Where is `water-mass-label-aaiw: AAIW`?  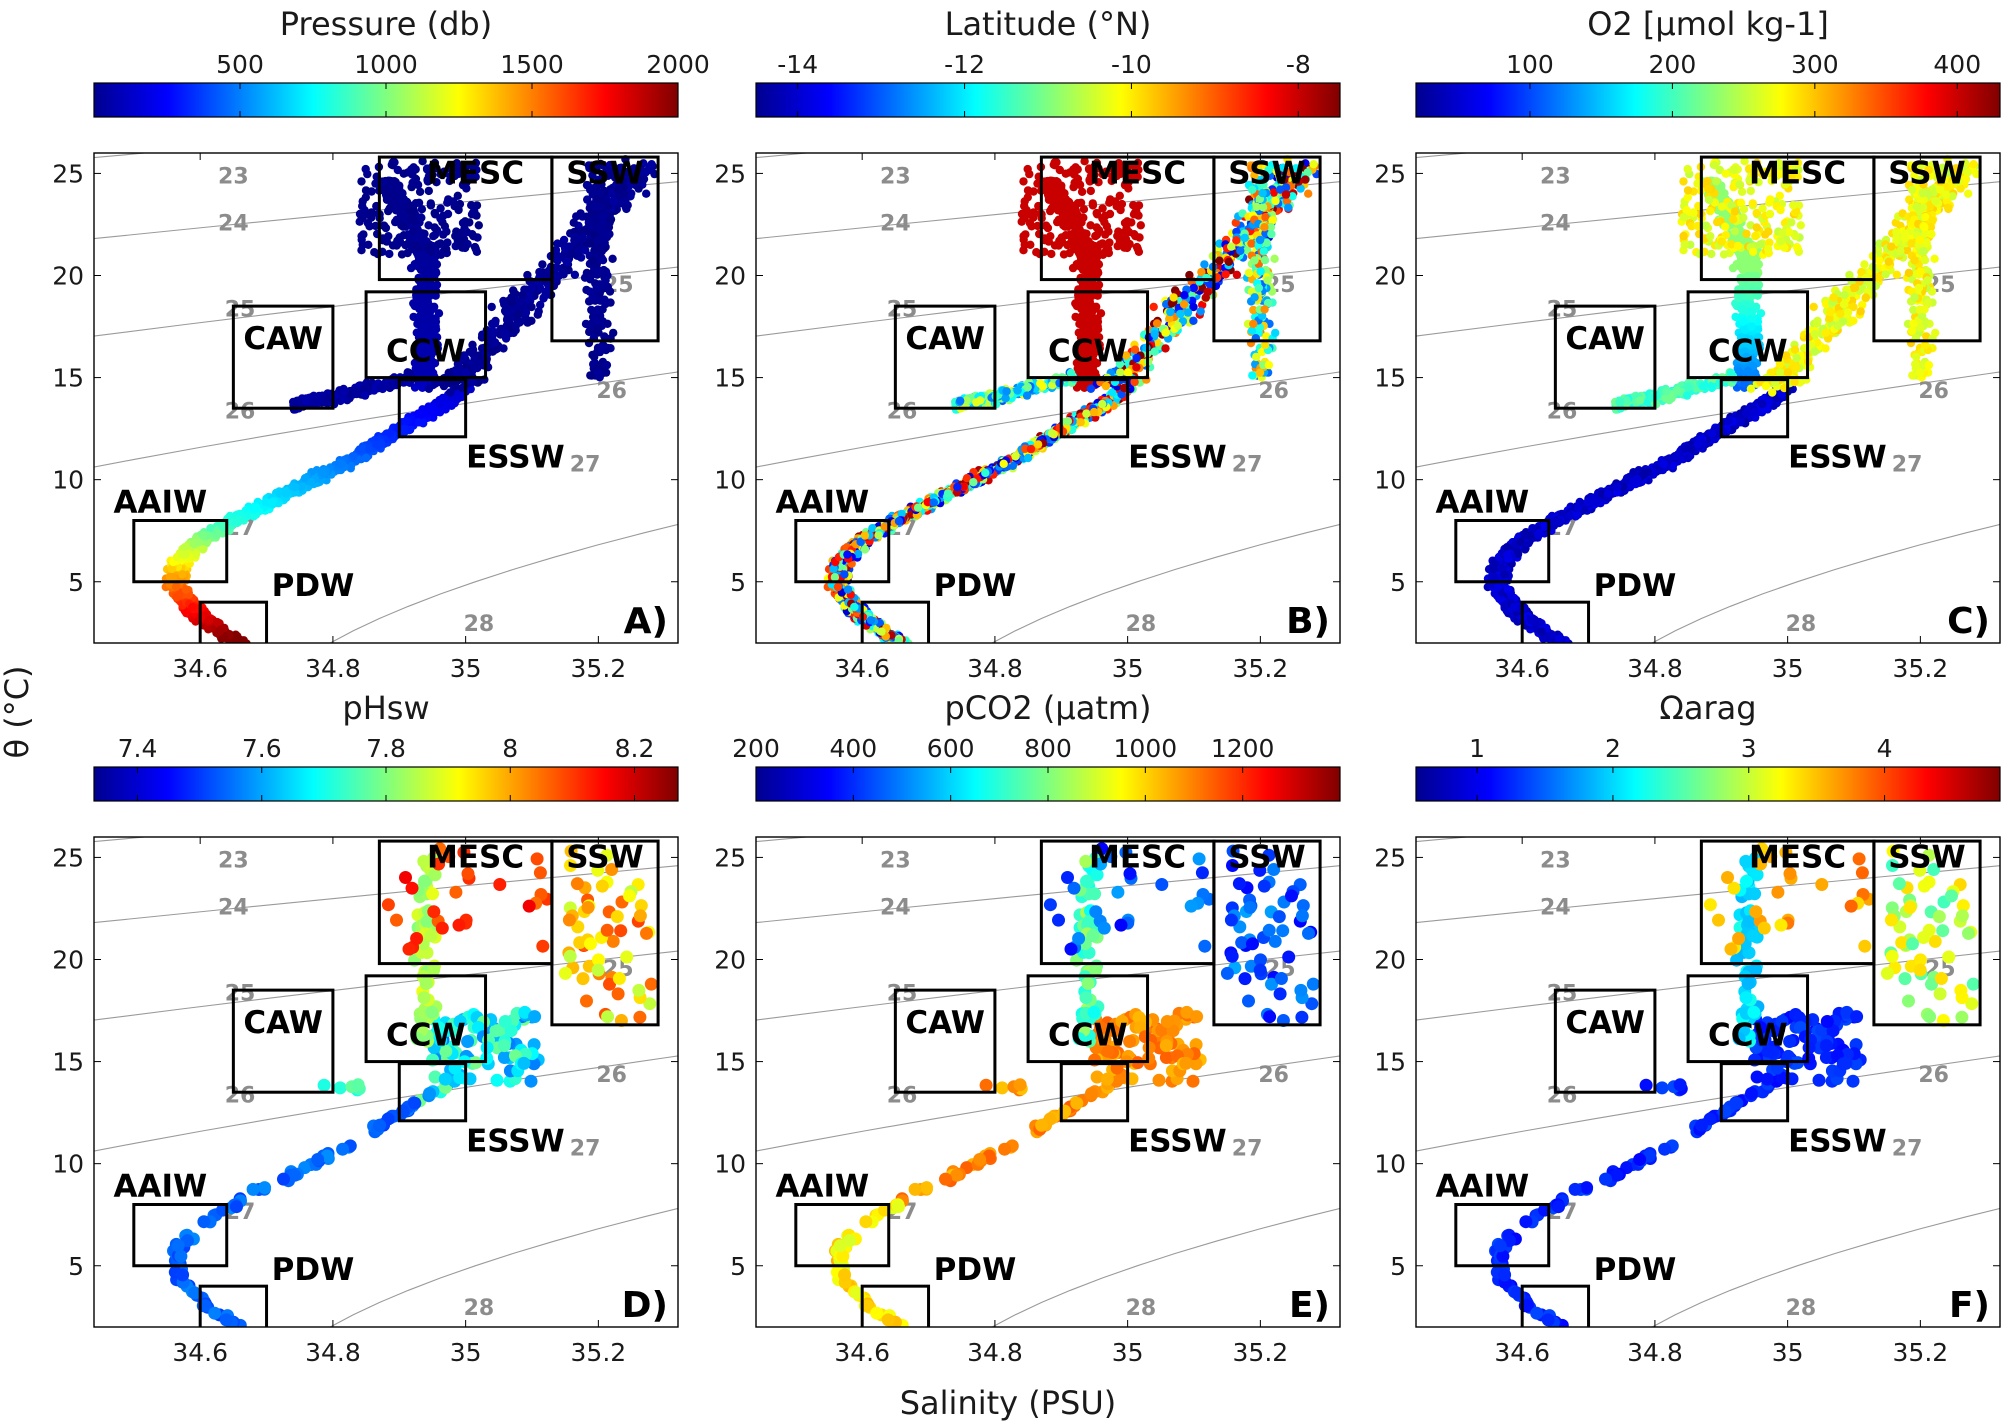
water-mass-label-aaiw: AAIW is located at coordinates (161, 502).